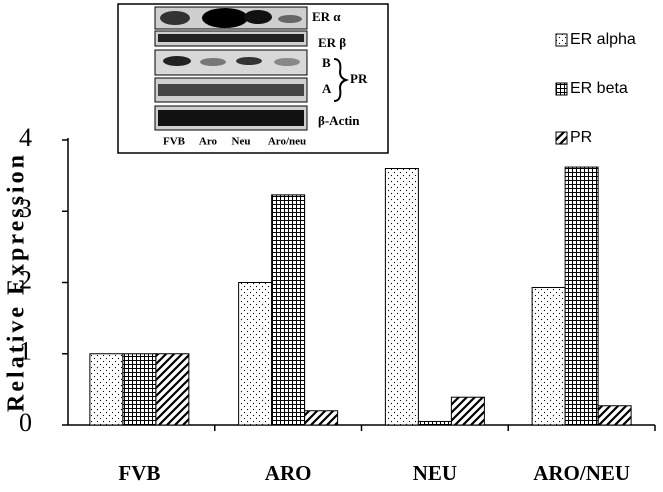  Describe the element at coordinates (359, 78) in the screenshot. I see `blot-label: PR` at that location.